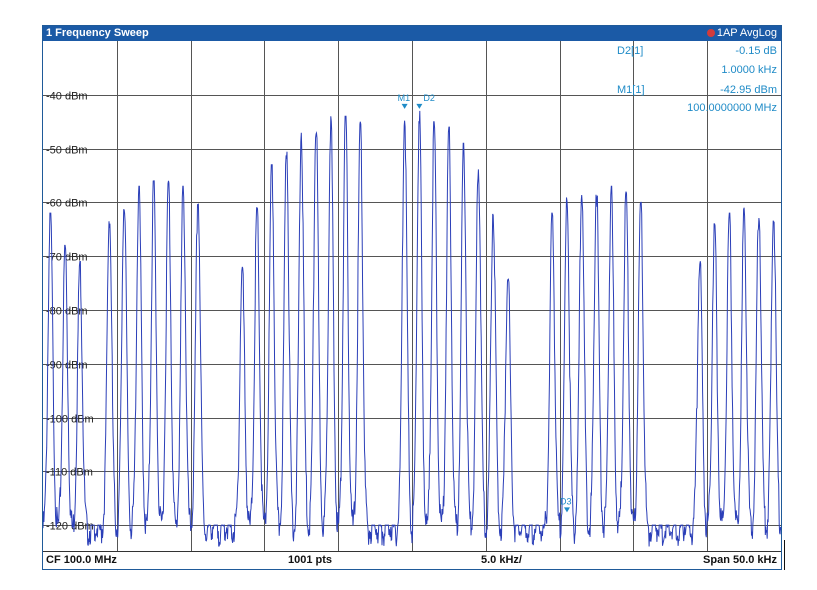 This screenshot has height=590, width=817. What do you see at coordinates (746, 33) in the screenshot?
I see `trace-badge-label: 1AP AvgLog` at bounding box center [746, 33].